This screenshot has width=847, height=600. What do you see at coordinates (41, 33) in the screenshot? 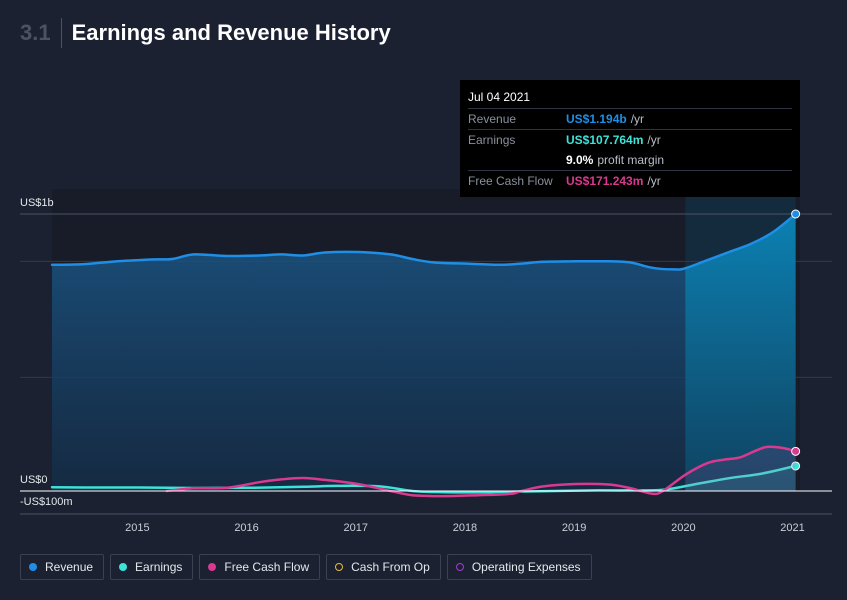
I see `section-number: 3.1` at bounding box center [41, 33].